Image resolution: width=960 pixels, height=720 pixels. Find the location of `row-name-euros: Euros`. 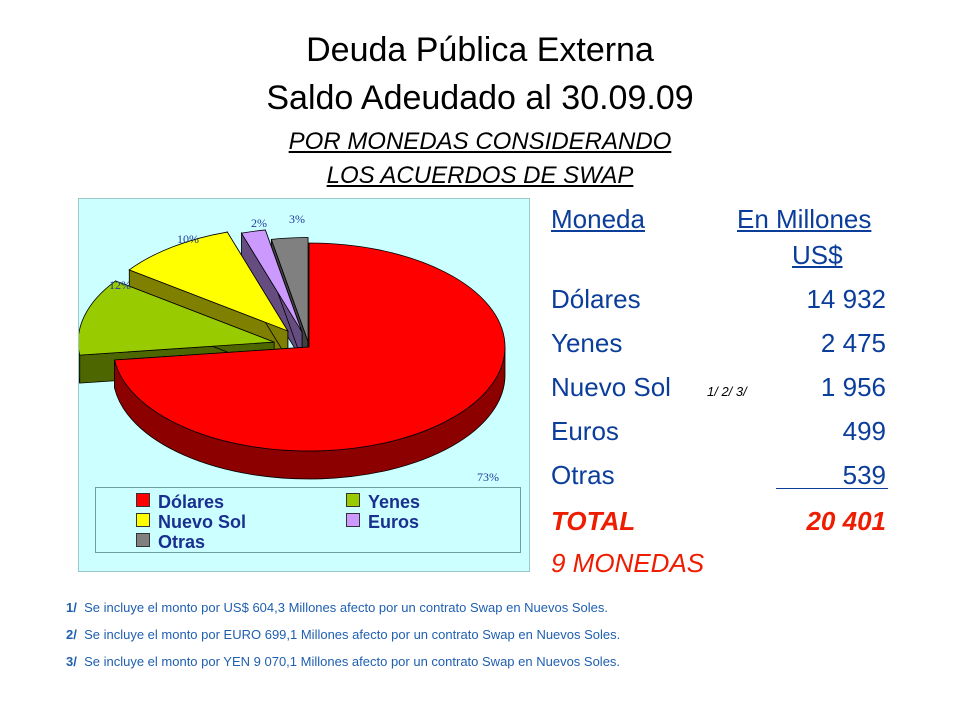

row-name-euros: Euros is located at coordinates (585, 431).